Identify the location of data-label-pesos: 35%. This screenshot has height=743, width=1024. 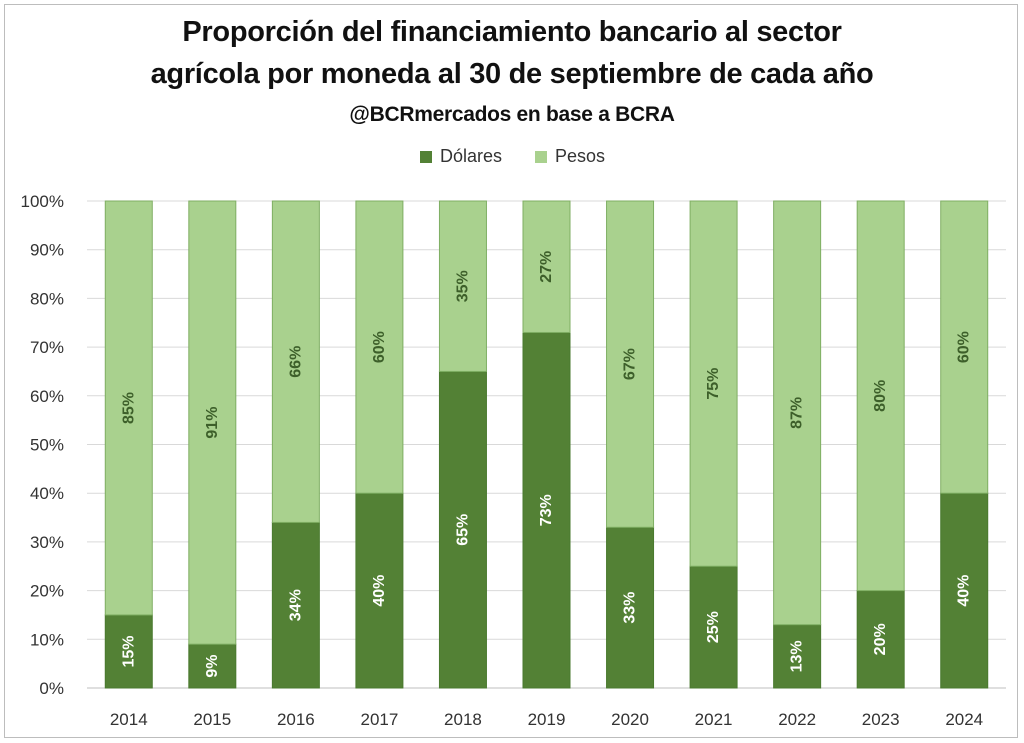
(462, 286).